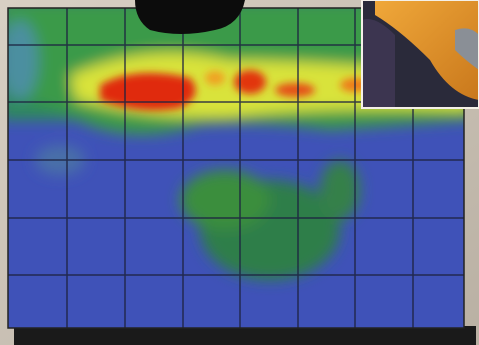 The image size is (479, 345). Describe the element at coordinates (148, 91) in the screenshot. I see `peak` at that location.